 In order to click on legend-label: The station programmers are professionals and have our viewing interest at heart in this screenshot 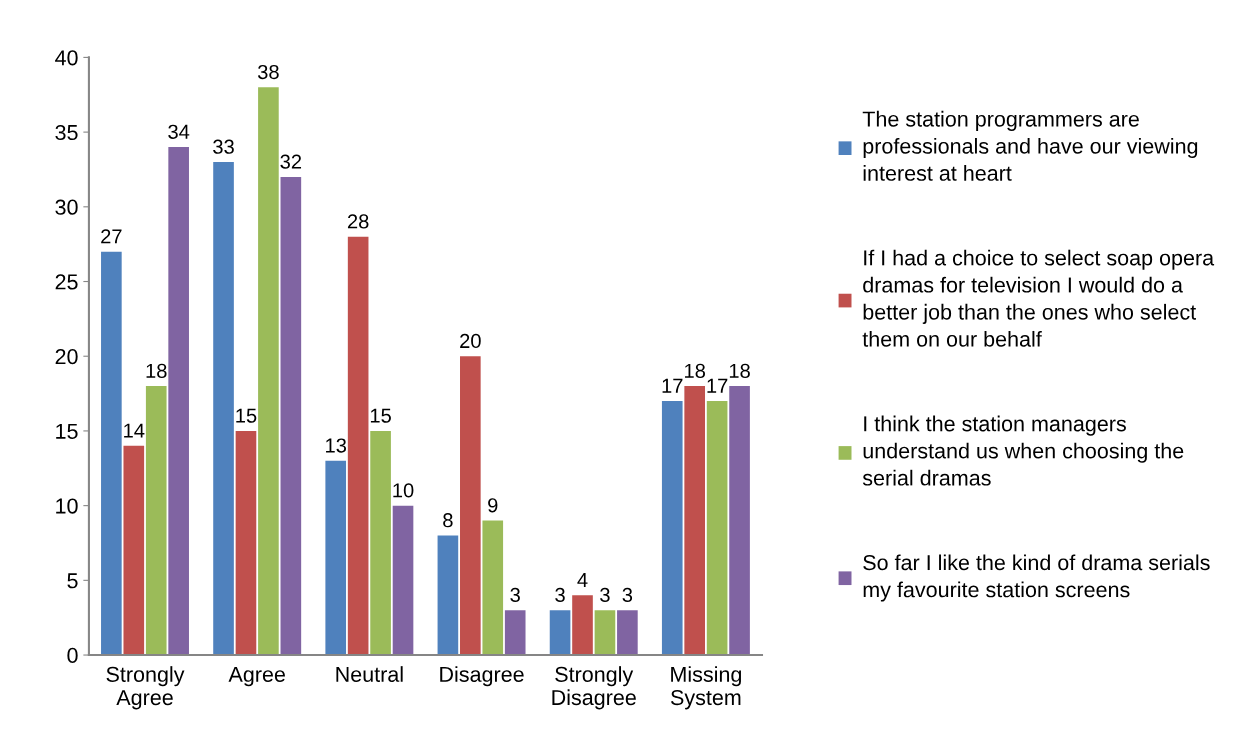, I will do `click(1030, 145)`.